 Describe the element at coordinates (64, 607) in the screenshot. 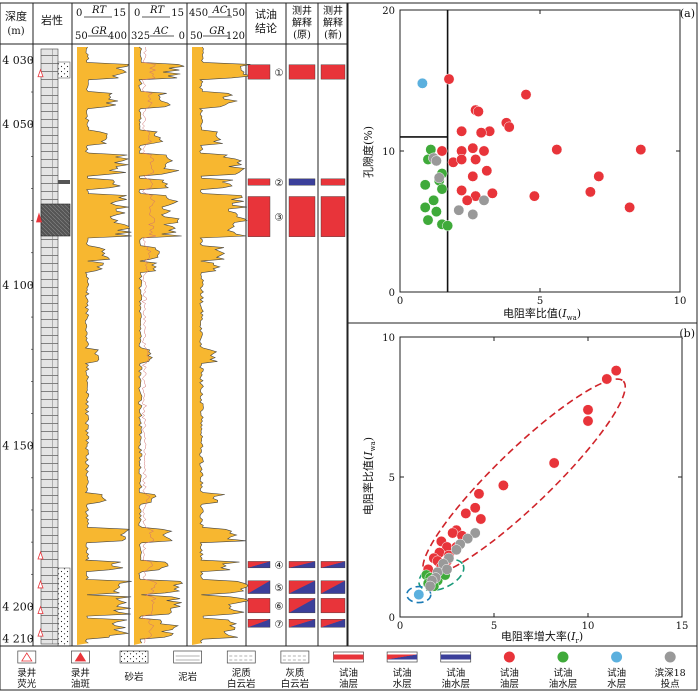

I see `sandstone-lithology-lower` at that location.